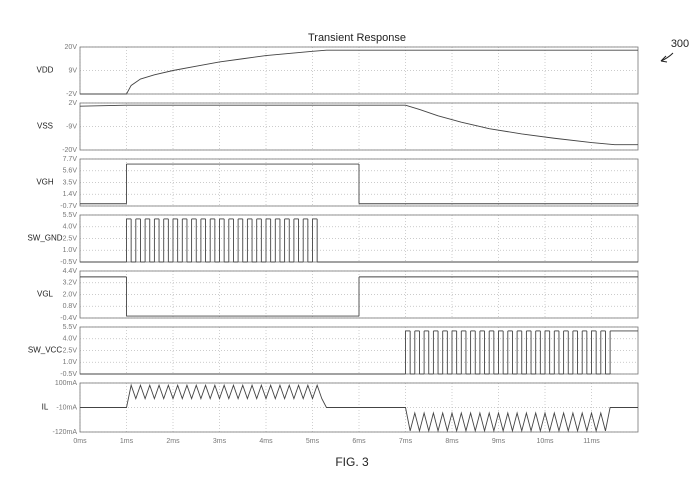 This screenshot has height=489, width=700. What do you see at coordinates (313, 441) in the screenshot?
I see `x-tick-label: 5ms` at bounding box center [313, 441].